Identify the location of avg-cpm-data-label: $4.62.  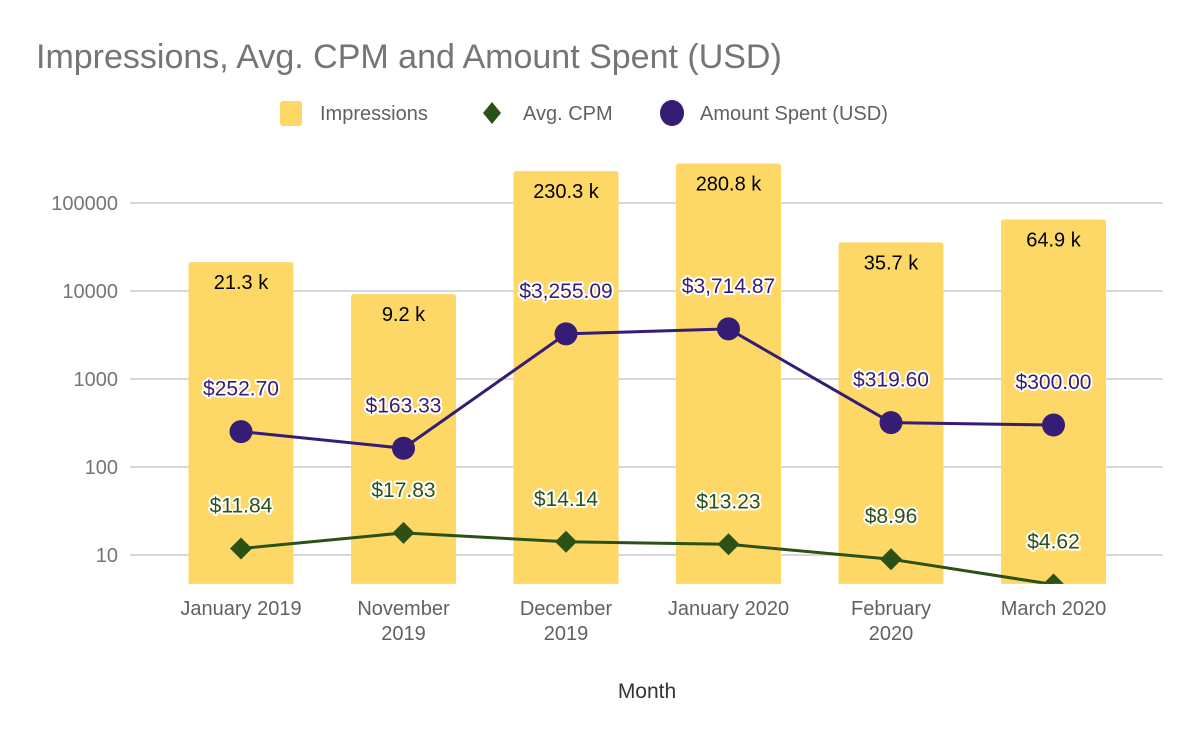
(1053, 542).